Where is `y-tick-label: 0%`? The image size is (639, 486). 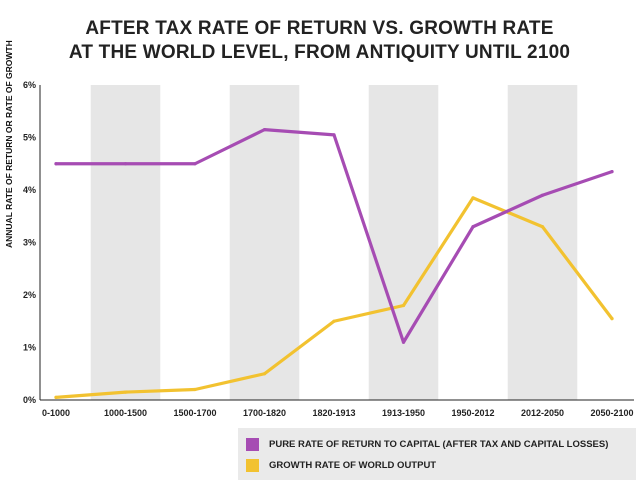
y-tick-label: 0% is located at coordinates (29, 400).